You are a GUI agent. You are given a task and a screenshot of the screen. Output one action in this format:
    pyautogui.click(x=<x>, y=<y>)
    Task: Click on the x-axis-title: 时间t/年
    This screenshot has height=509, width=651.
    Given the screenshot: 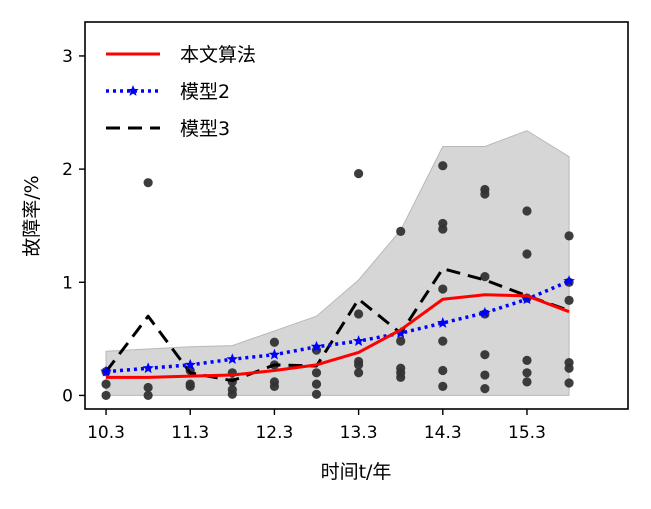 What is the action you would take?
    pyautogui.click(x=356, y=472)
    